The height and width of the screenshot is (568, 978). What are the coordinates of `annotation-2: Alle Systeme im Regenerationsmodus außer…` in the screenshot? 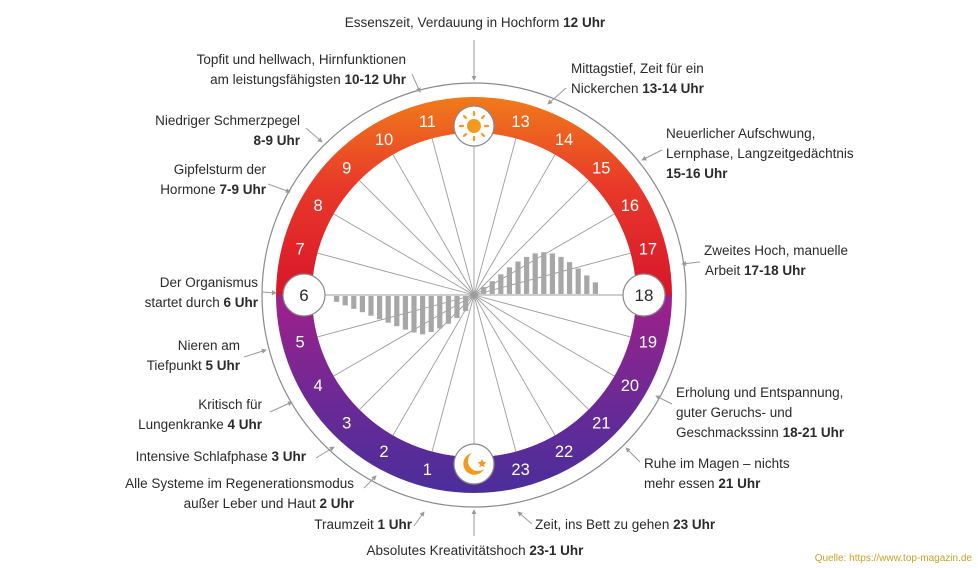 It's located at (239, 493).